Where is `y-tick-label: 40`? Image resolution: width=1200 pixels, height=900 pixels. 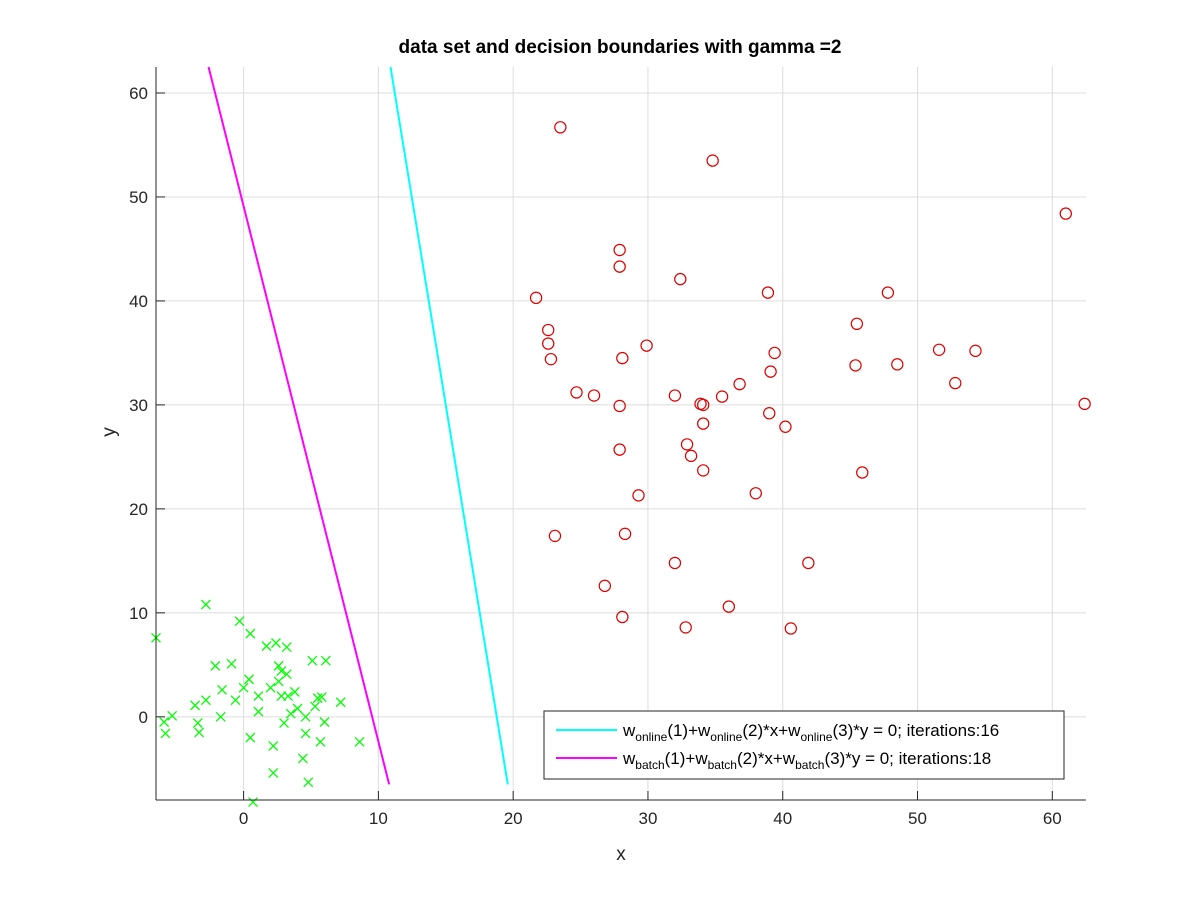 y-tick-label: 40 is located at coordinates (138, 301).